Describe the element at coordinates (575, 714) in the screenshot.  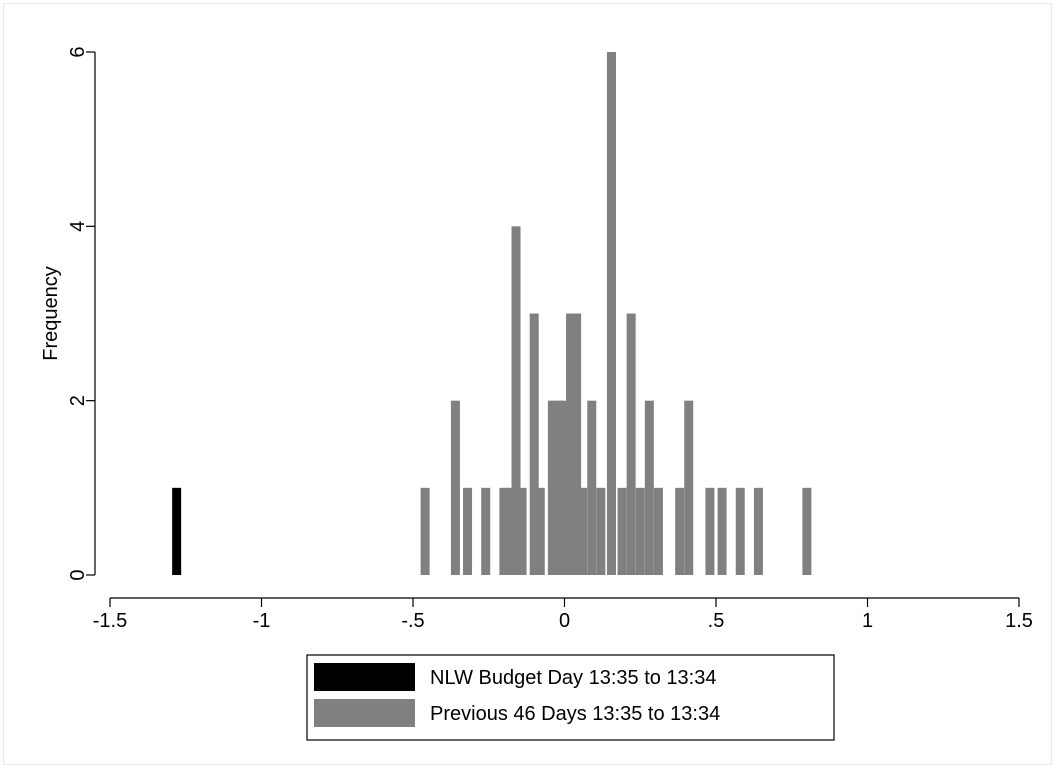
I see `legend-label-1: Previous 46 Days 13:35 to 13:34` at that location.